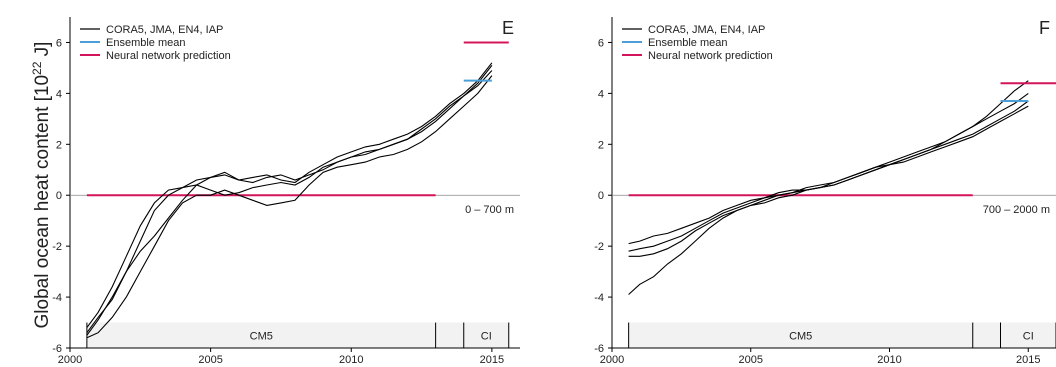 This screenshot has height=367, width=1056. I want to click on y-axis-title-unit: J], so click(42, 52).